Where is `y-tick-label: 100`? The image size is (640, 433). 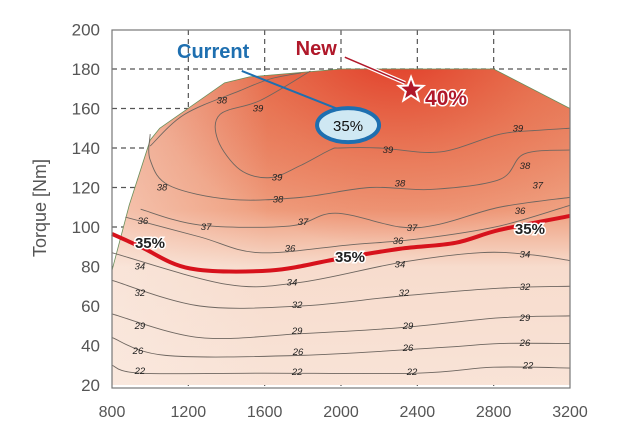
y-tick-label: 100 is located at coordinates (86, 227).